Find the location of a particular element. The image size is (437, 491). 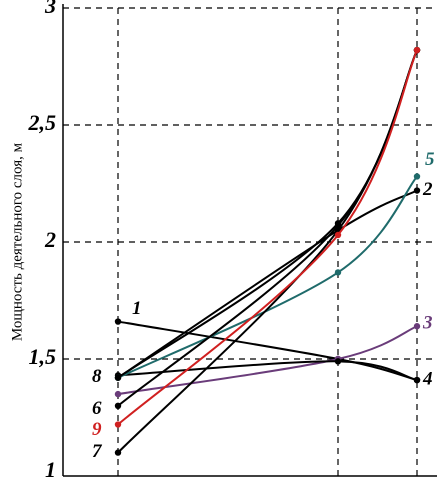

series-label: 7 is located at coordinates (97, 451).